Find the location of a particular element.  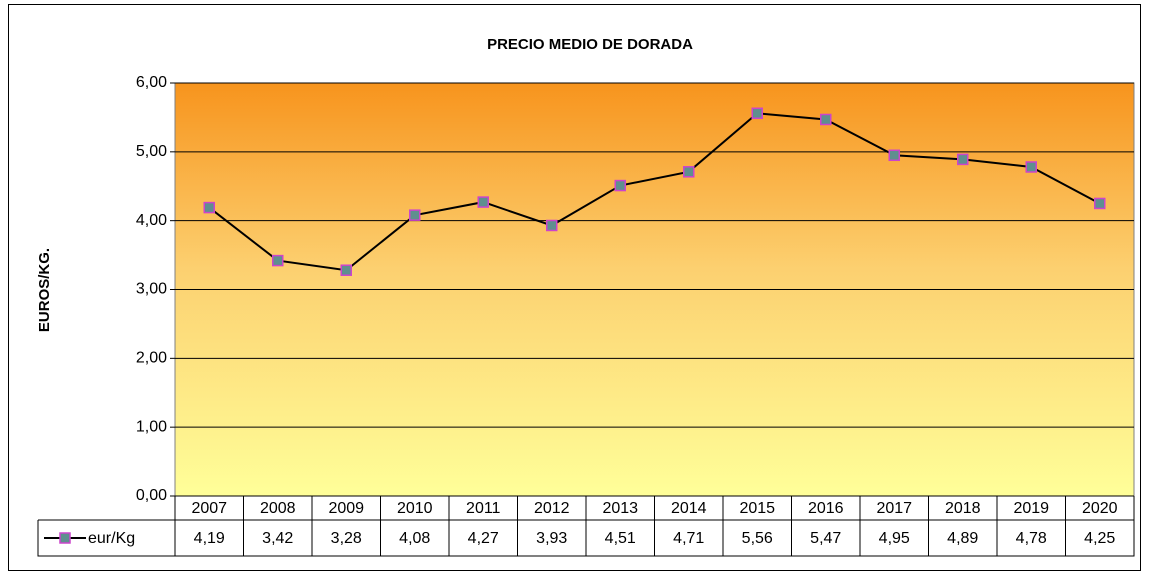

table-value: 4,19 is located at coordinates (209, 538).